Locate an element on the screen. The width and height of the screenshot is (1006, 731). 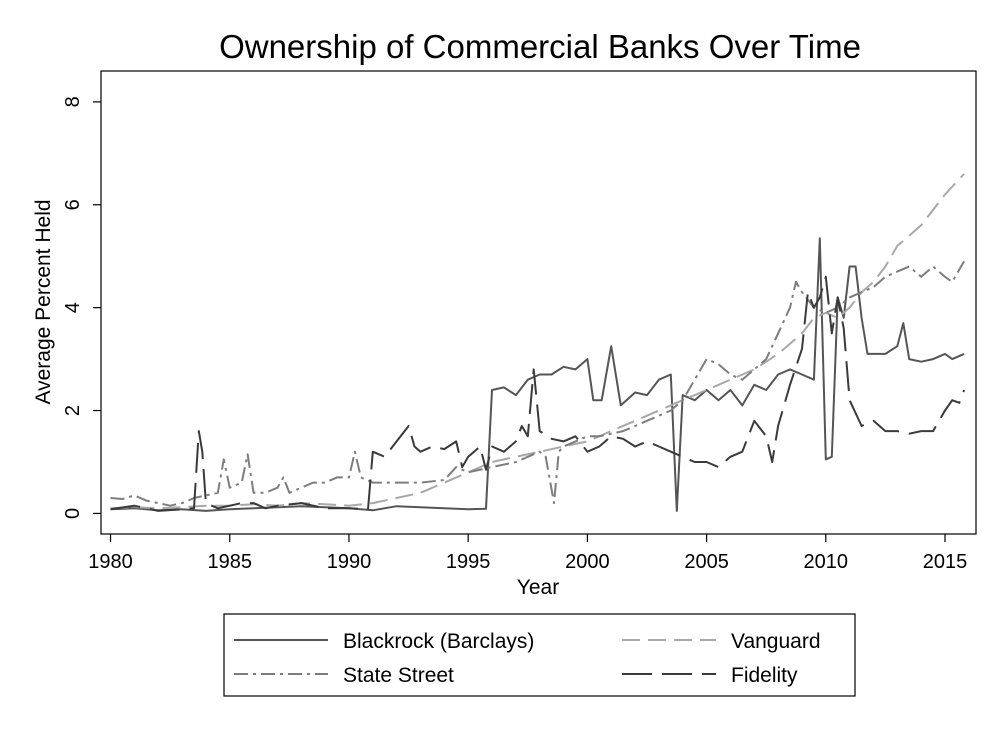
y-axis-label: Average Percent Held is located at coordinates (43, 301).